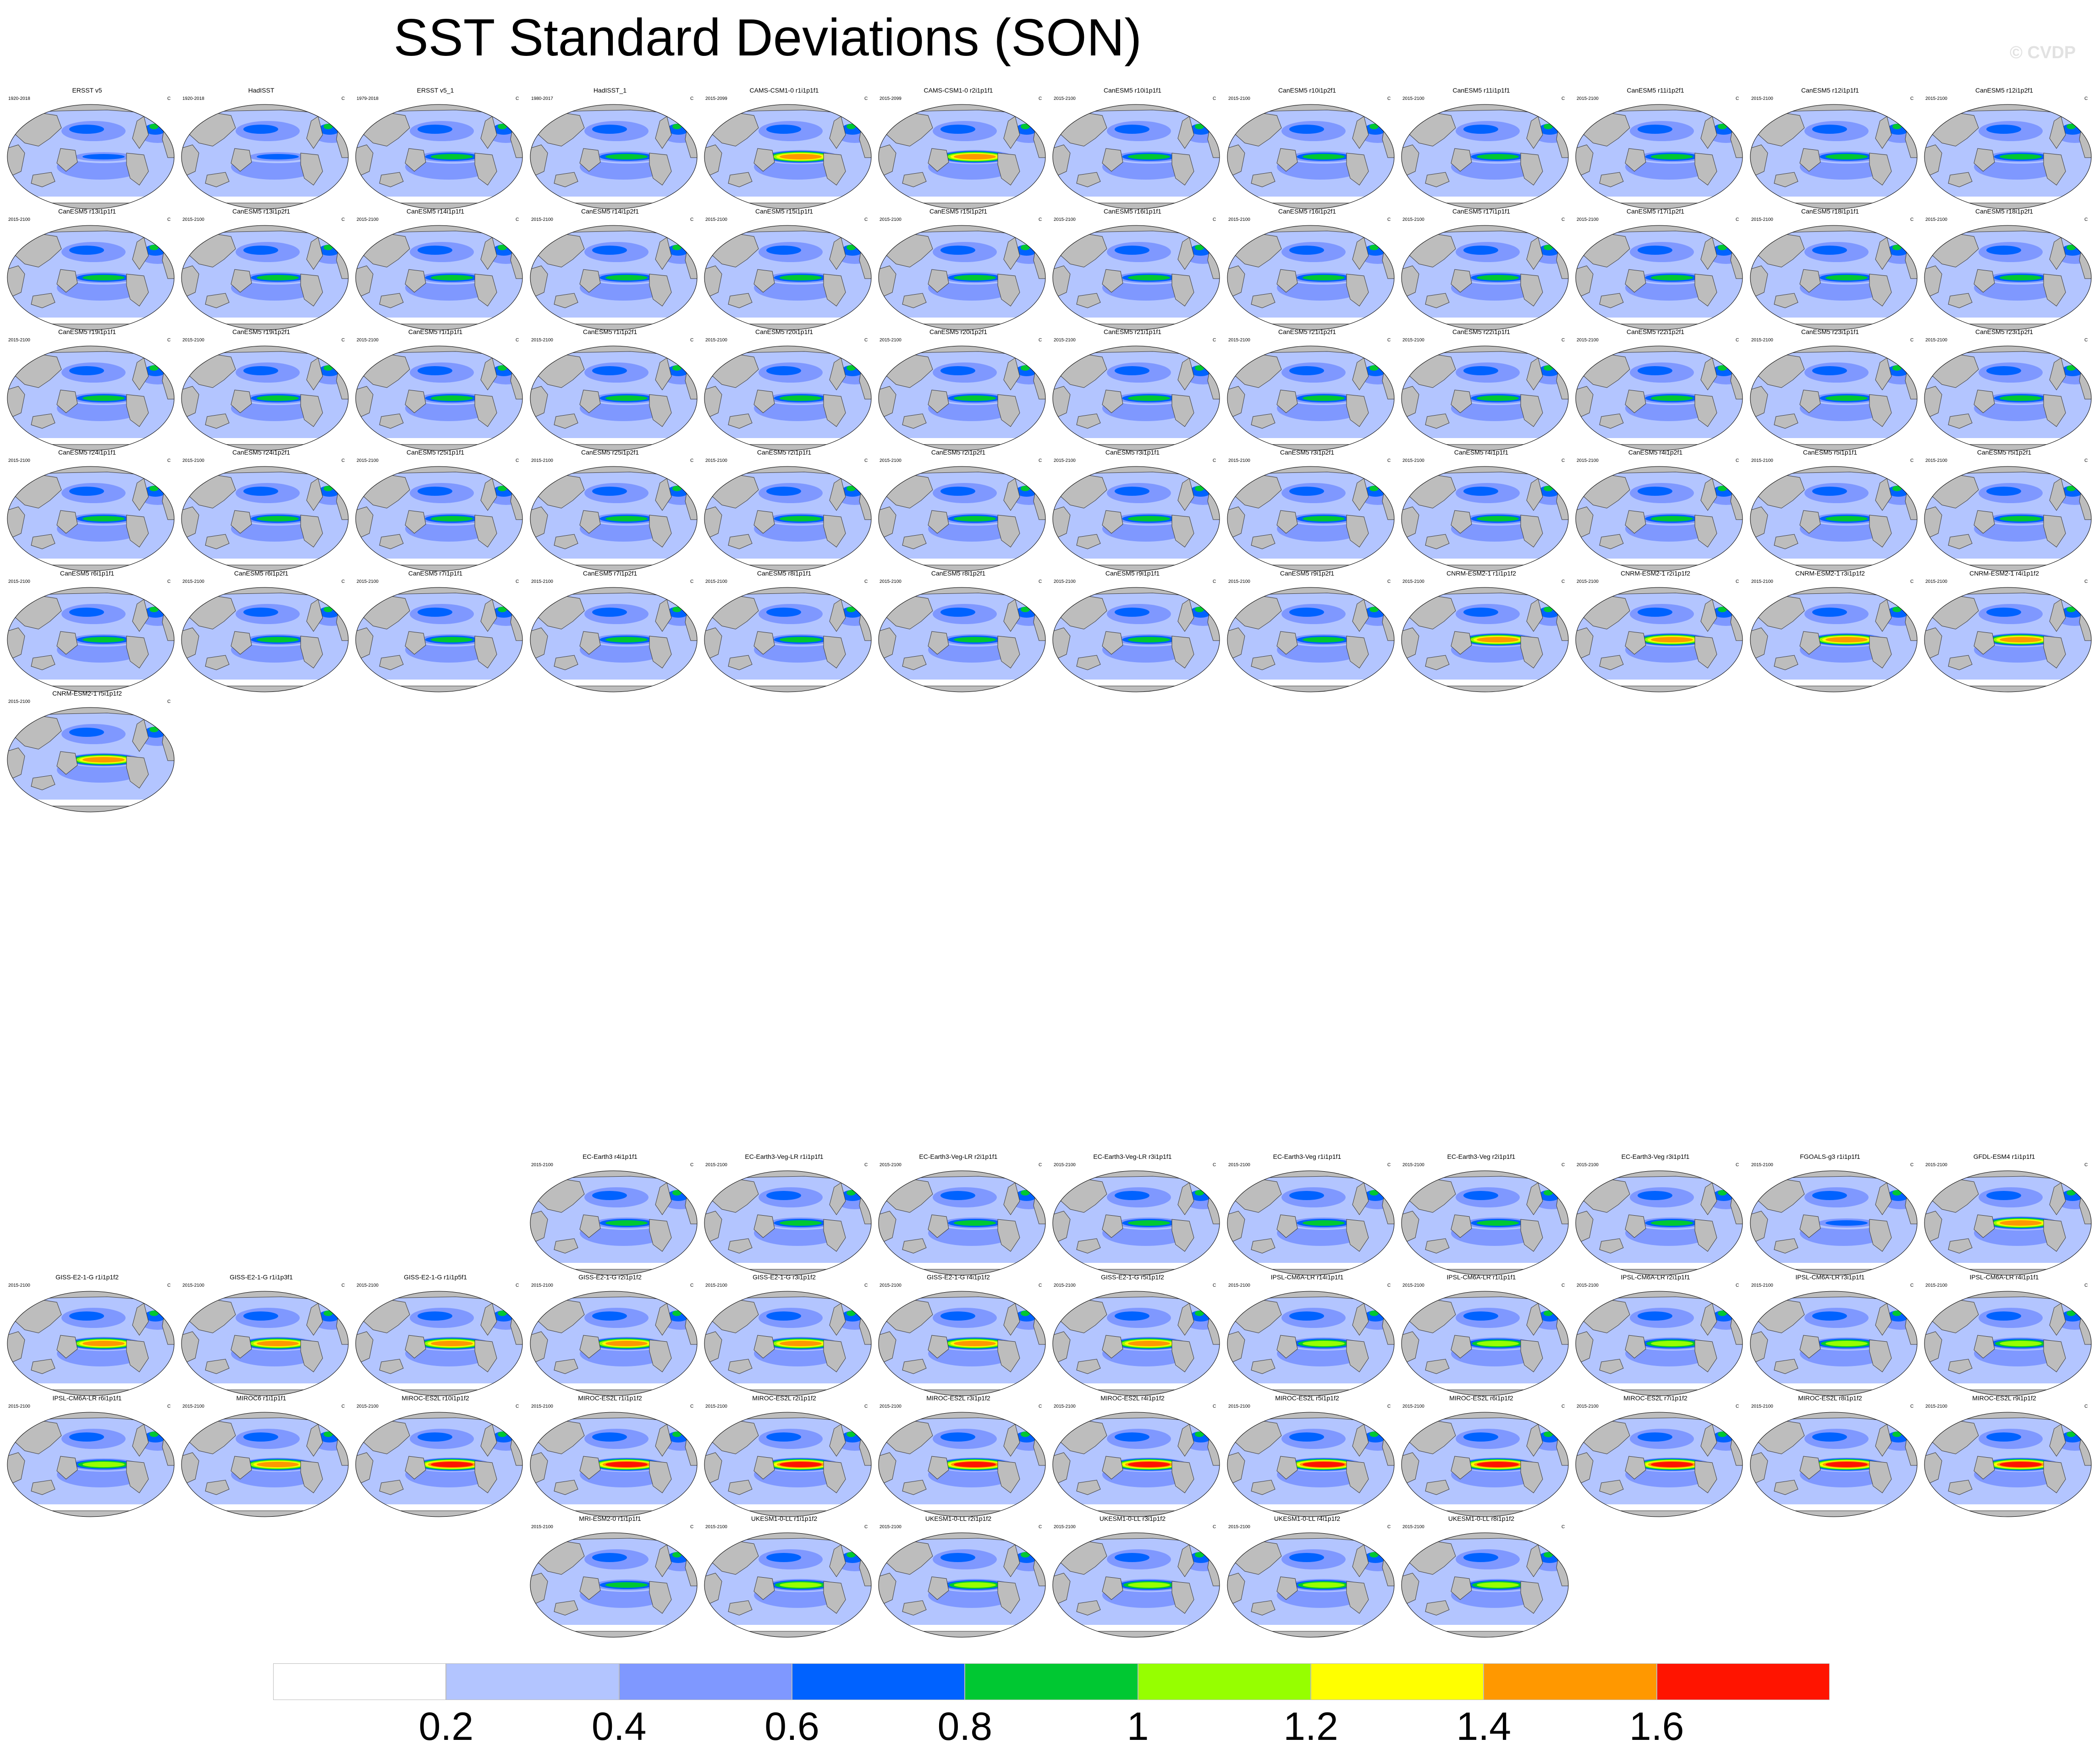 The width and height of the screenshot is (2100, 1755). Describe the element at coordinates (784, 269) in the screenshot. I see `map-panel: CanESM5 r15i1p1f1 2015-2100 C` at that location.